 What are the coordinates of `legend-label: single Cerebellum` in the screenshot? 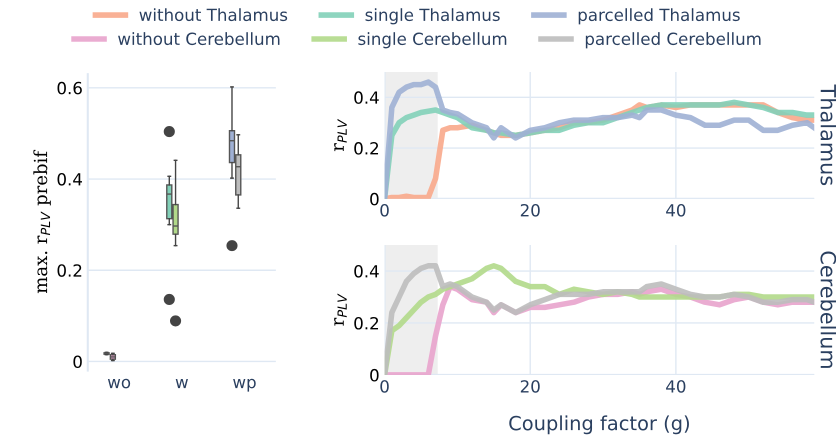 It's located at (432, 40).